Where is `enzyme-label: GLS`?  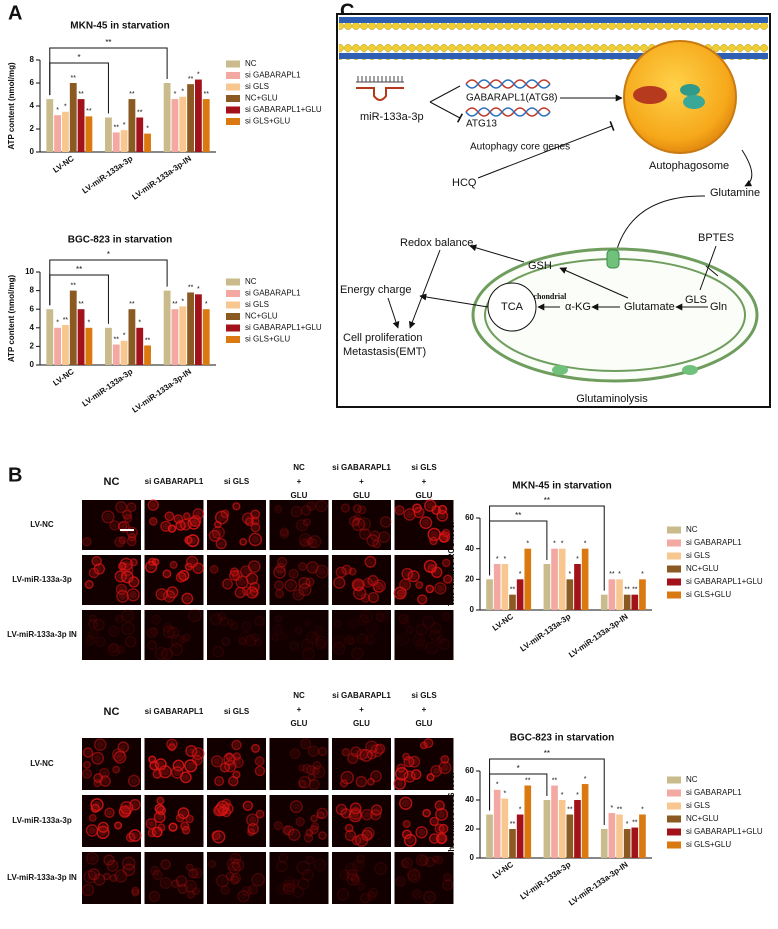
enzyme-label: GLS is located at coordinates (696, 300).